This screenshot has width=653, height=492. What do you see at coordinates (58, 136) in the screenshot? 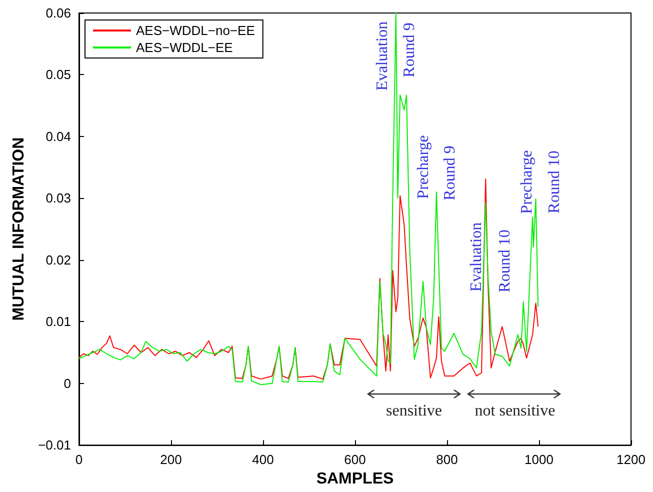
I see `y-tick-label: 0.04` at bounding box center [58, 136].